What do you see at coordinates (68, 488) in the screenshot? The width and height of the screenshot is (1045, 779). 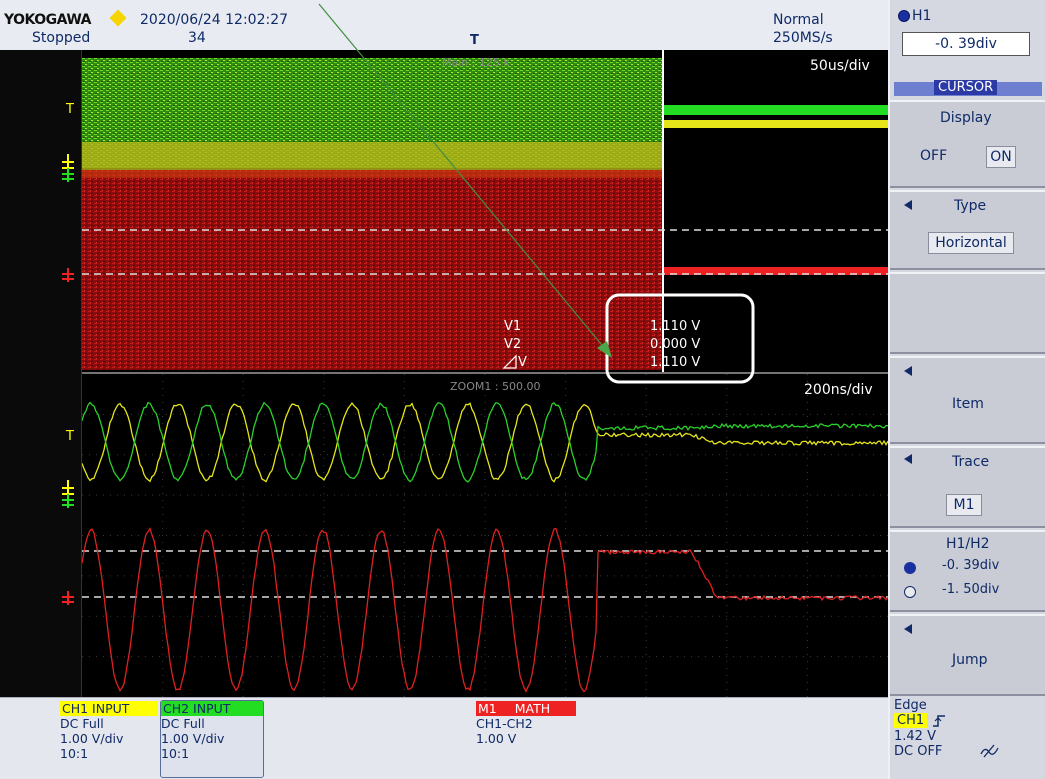 I see `ch1-ground-marker-zoom` at bounding box center [68, 488].